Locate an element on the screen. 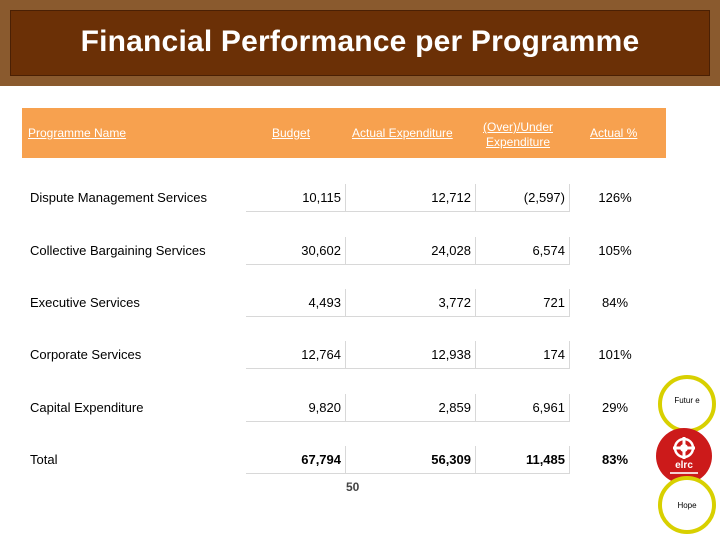  row-budget: 30,602 is located at coordinates (296, 251).